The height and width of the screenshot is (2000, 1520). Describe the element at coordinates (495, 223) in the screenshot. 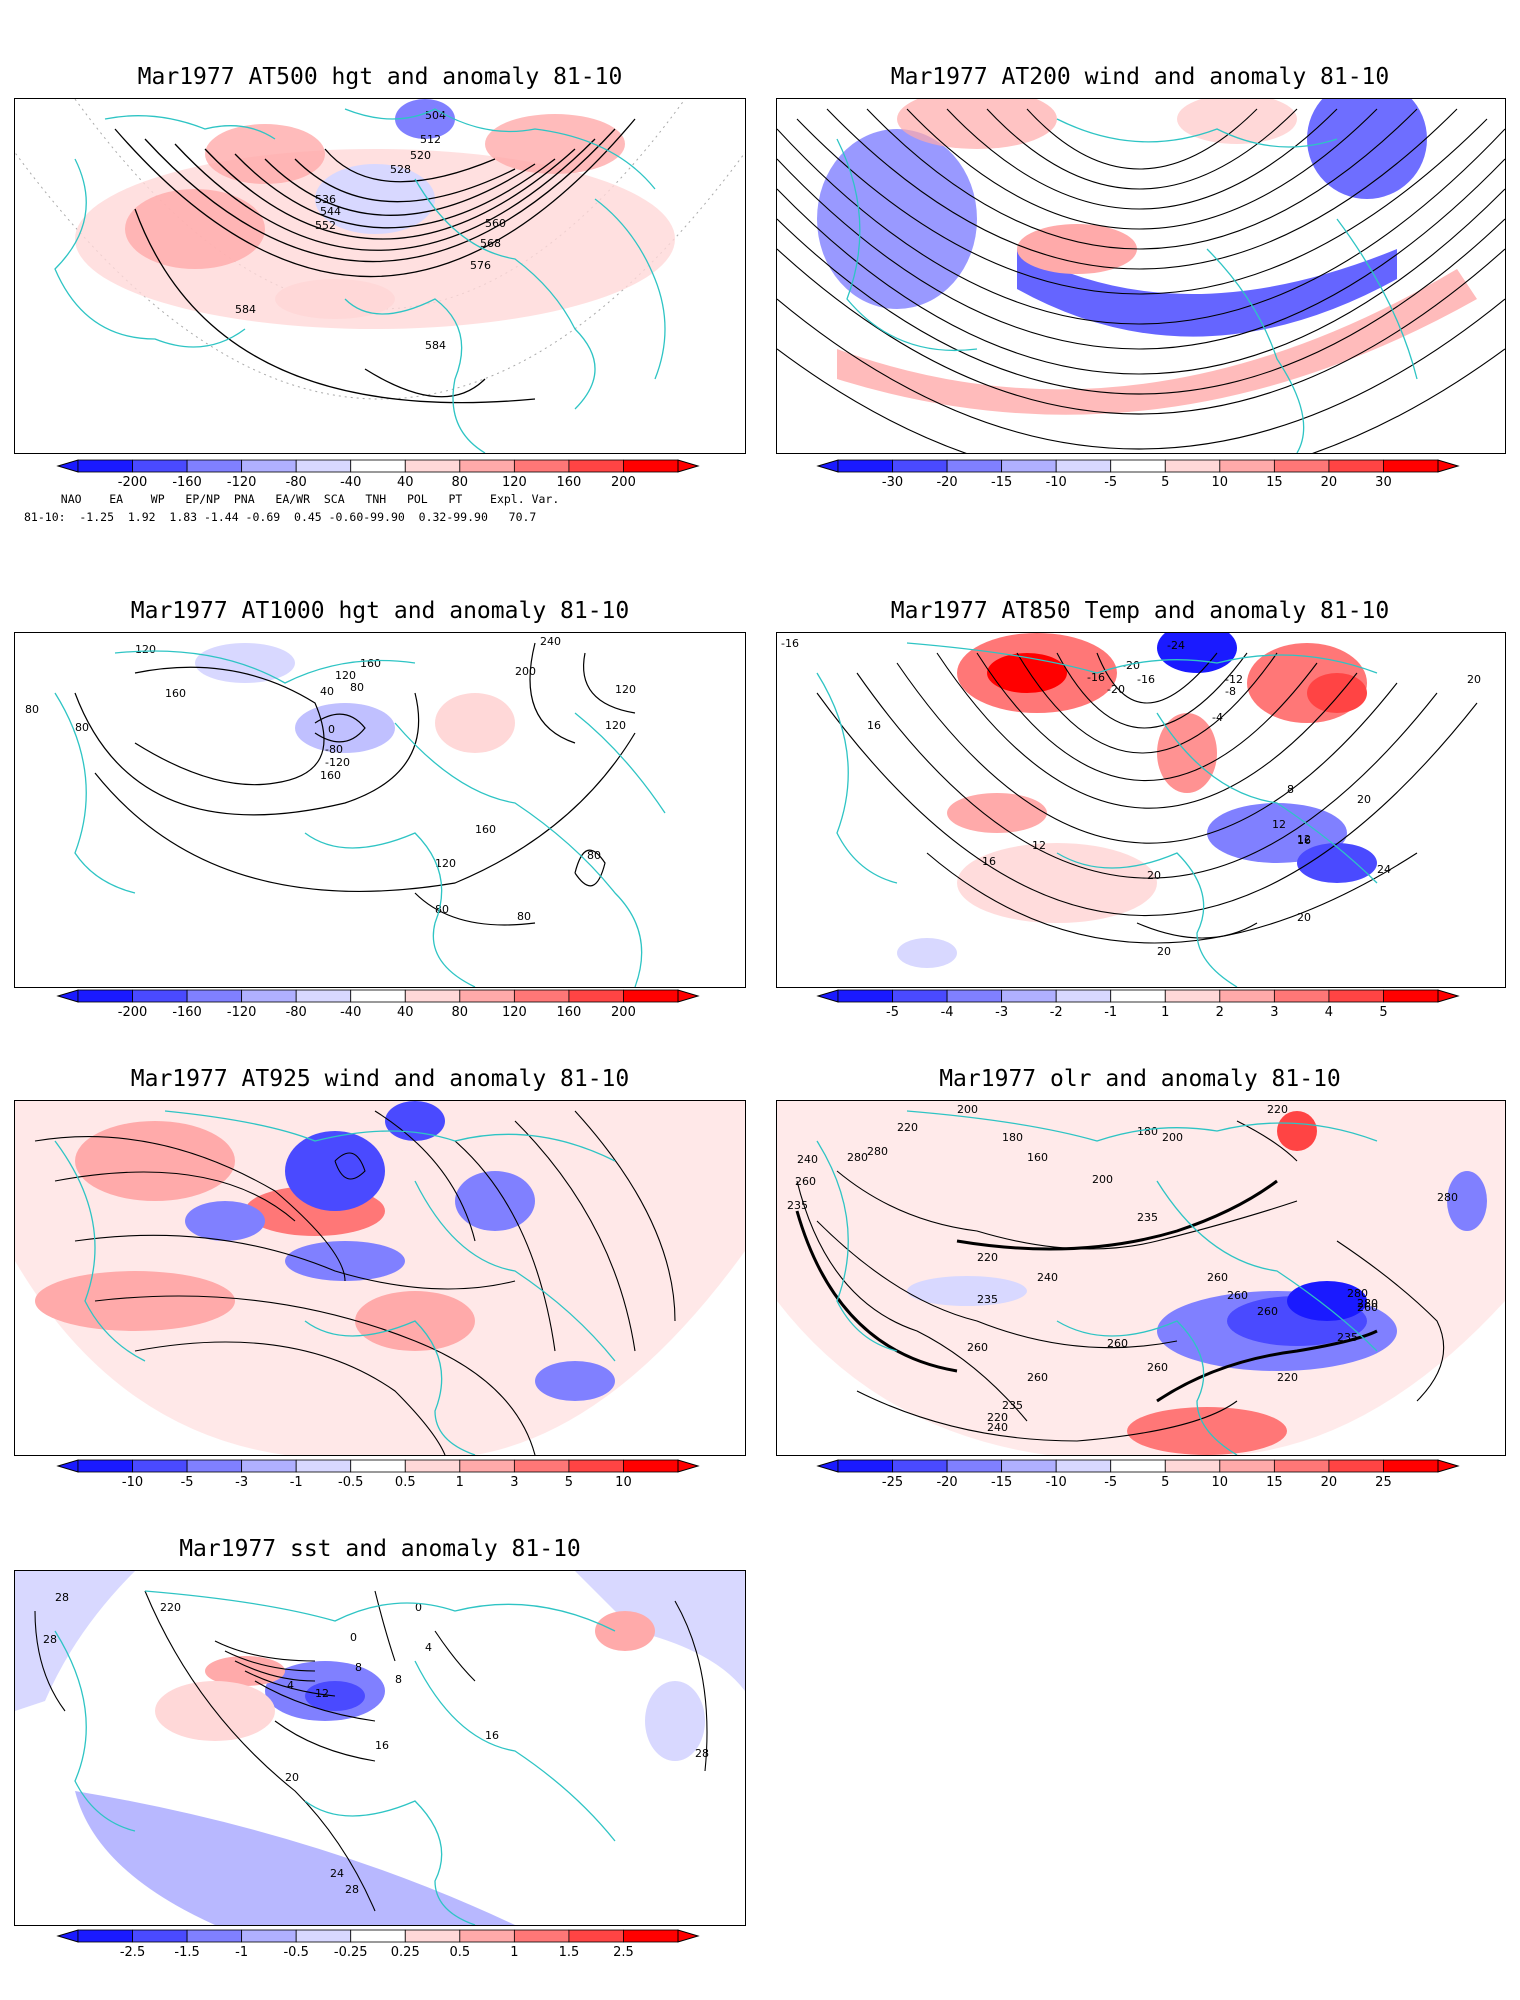

I see `svg-text: 560` at that location.